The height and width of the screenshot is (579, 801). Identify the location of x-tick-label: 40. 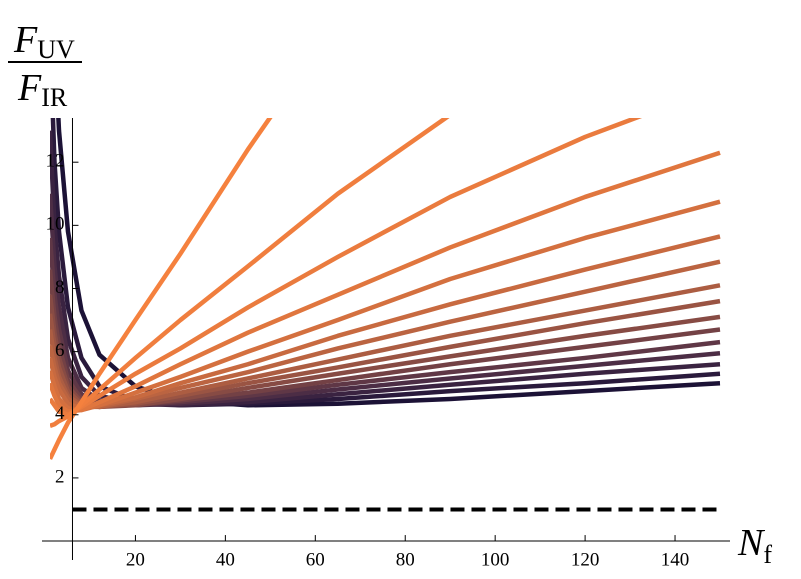
(225, 559).